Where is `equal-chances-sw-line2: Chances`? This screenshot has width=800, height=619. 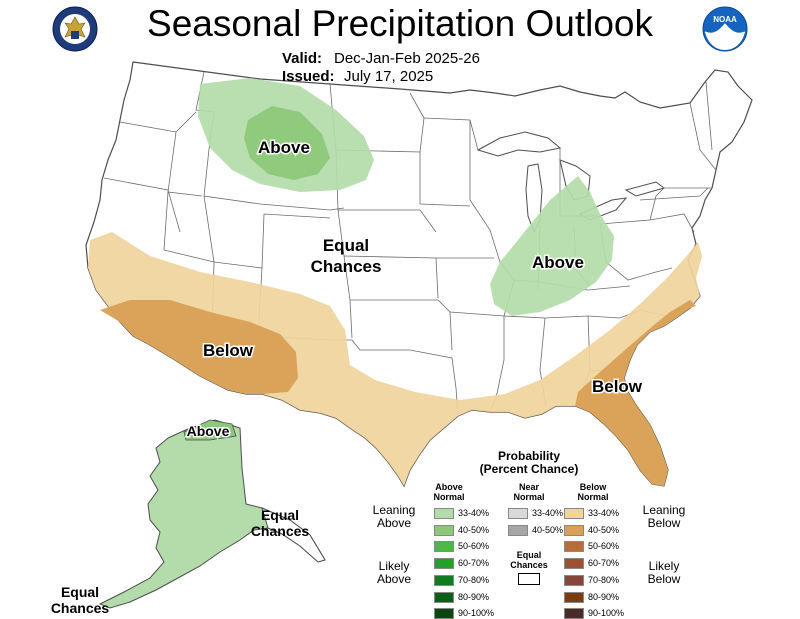
equal-chances-sw-line2: Chances is located at coordinates (80, 608).